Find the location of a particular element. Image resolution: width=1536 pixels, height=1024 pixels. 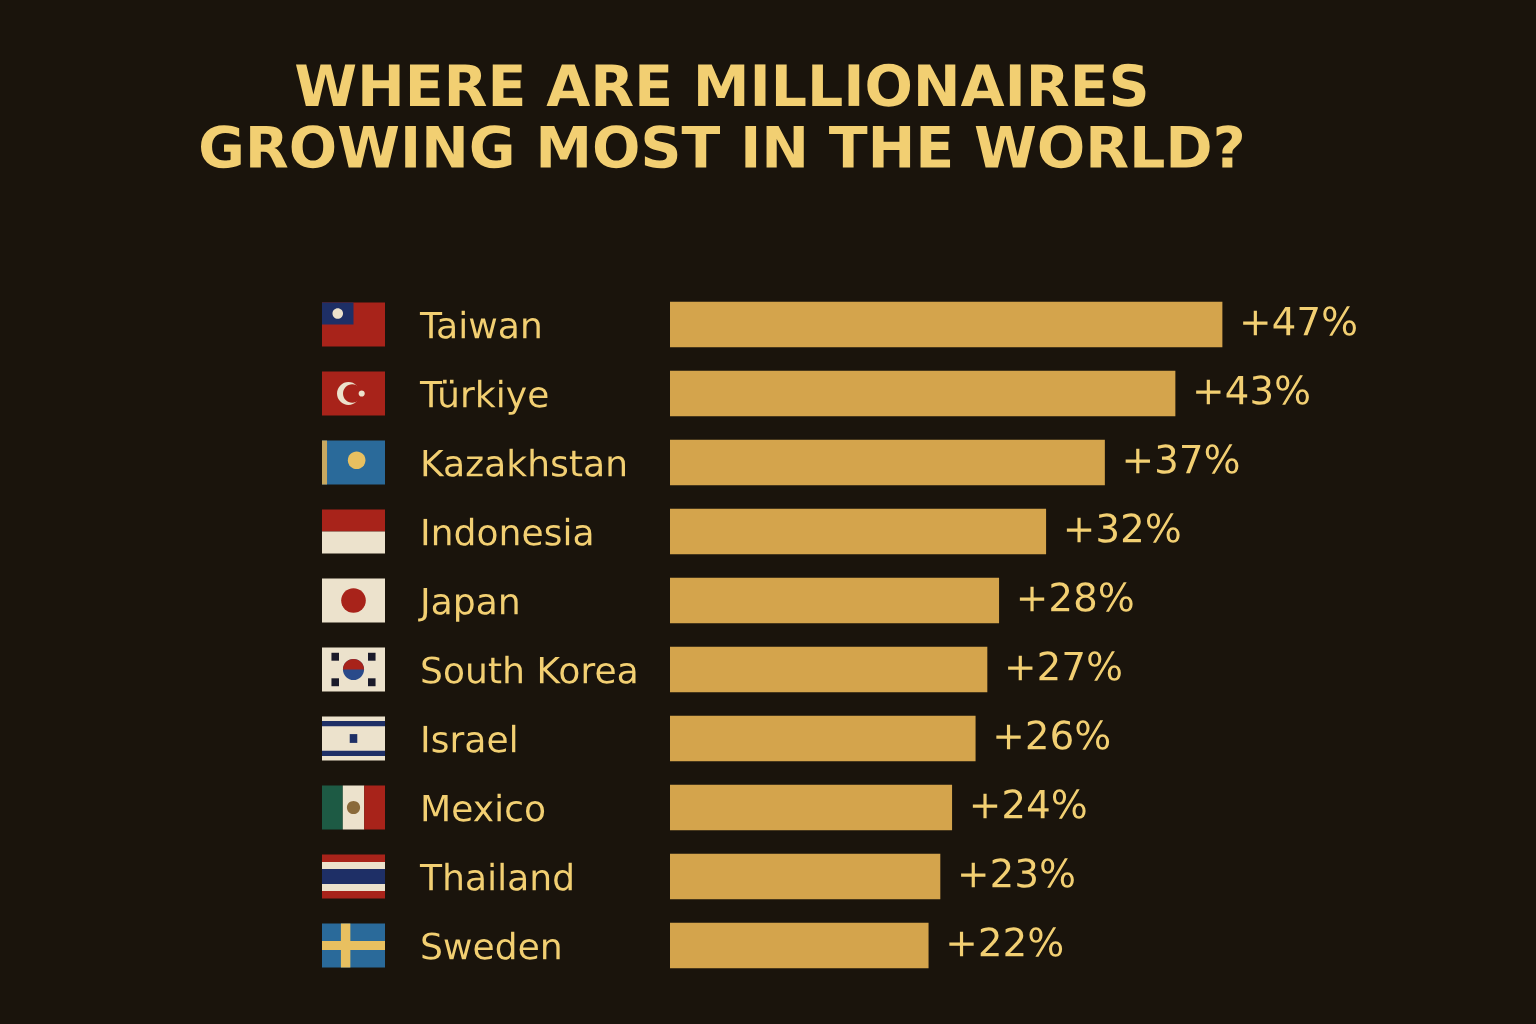

y-tick-label: South Korea is located at coordinates (529, 669).